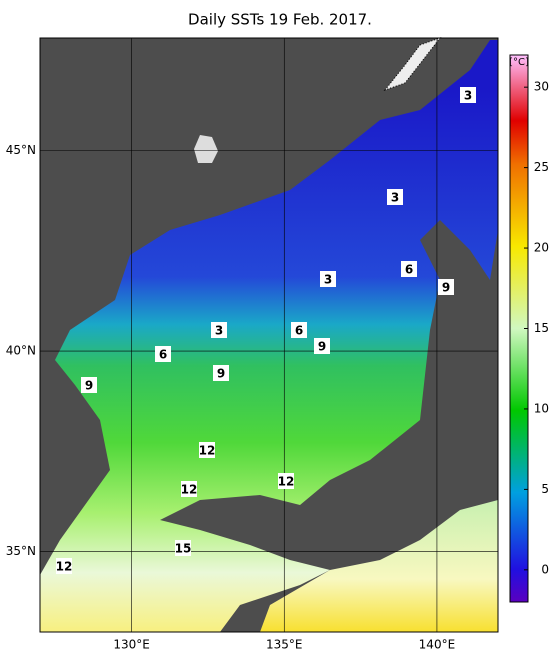  What do you see at coordinates (21, 351) in the screenshot?
I see `lat-tick-label: 40°N` at bounding box center [21, 351].